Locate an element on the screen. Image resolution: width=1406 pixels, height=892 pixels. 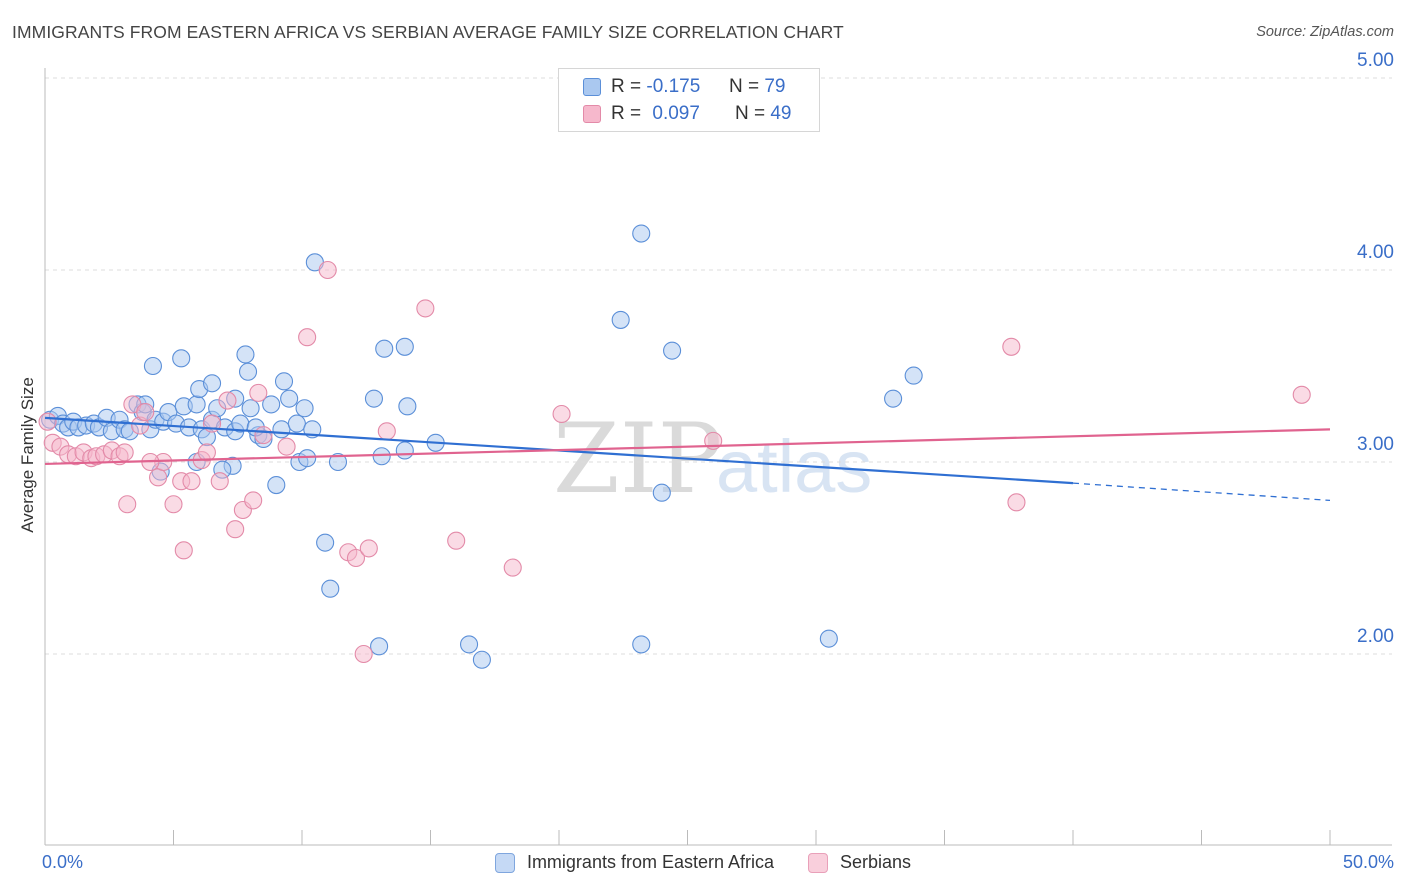
legend-row-serbians: R = 0.097 N = 49 is located at coordinates (687, 114).